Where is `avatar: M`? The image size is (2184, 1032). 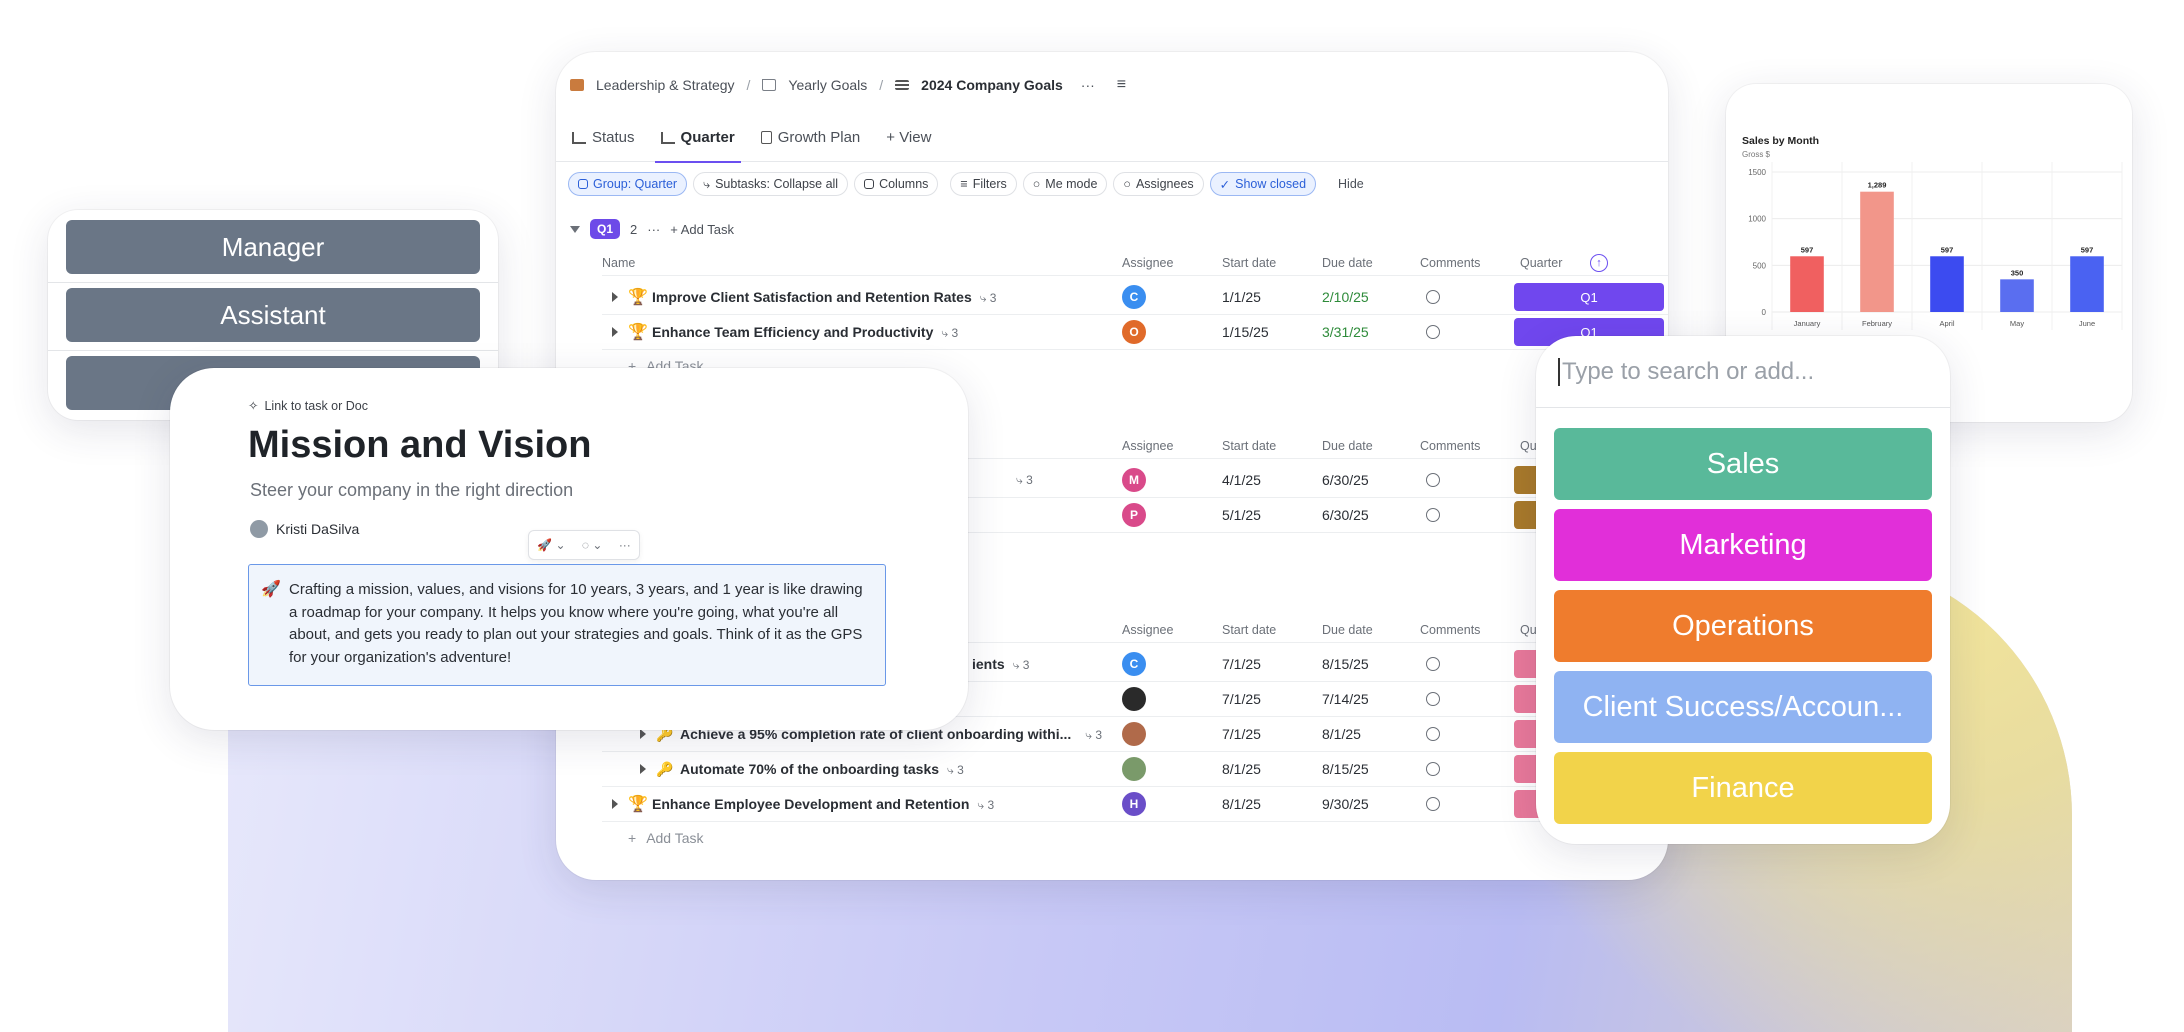
avatar: M is located at coordinates (1134, 480).